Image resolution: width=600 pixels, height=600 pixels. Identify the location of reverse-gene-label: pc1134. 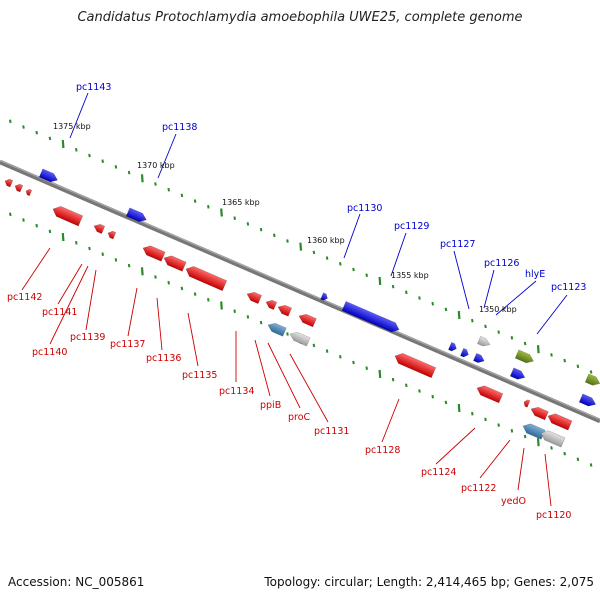
(236, 391).